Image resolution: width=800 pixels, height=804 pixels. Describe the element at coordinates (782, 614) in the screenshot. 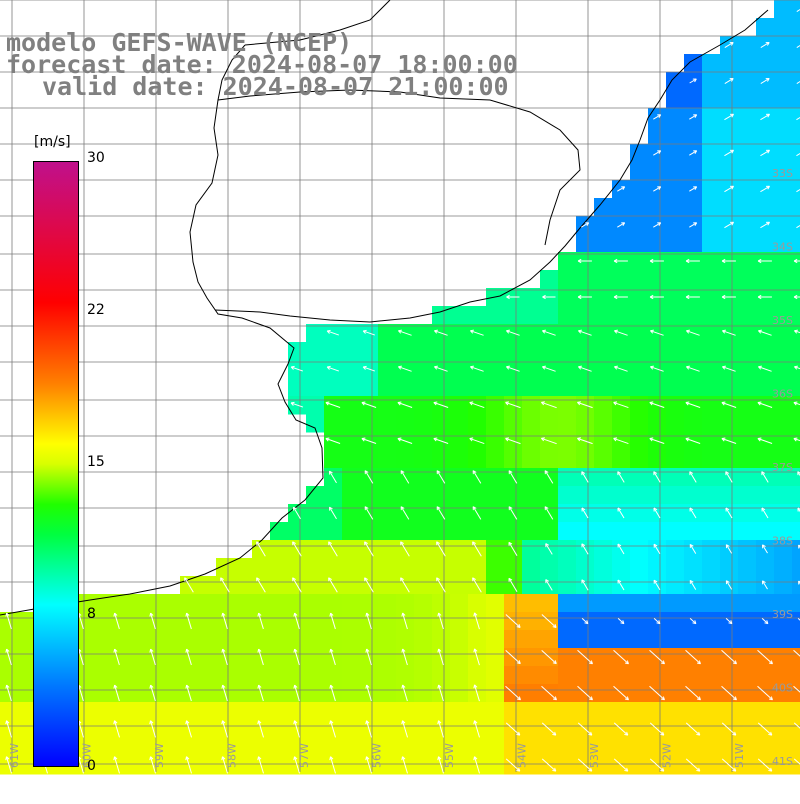

I see `latitude-label: 39S` at that location.